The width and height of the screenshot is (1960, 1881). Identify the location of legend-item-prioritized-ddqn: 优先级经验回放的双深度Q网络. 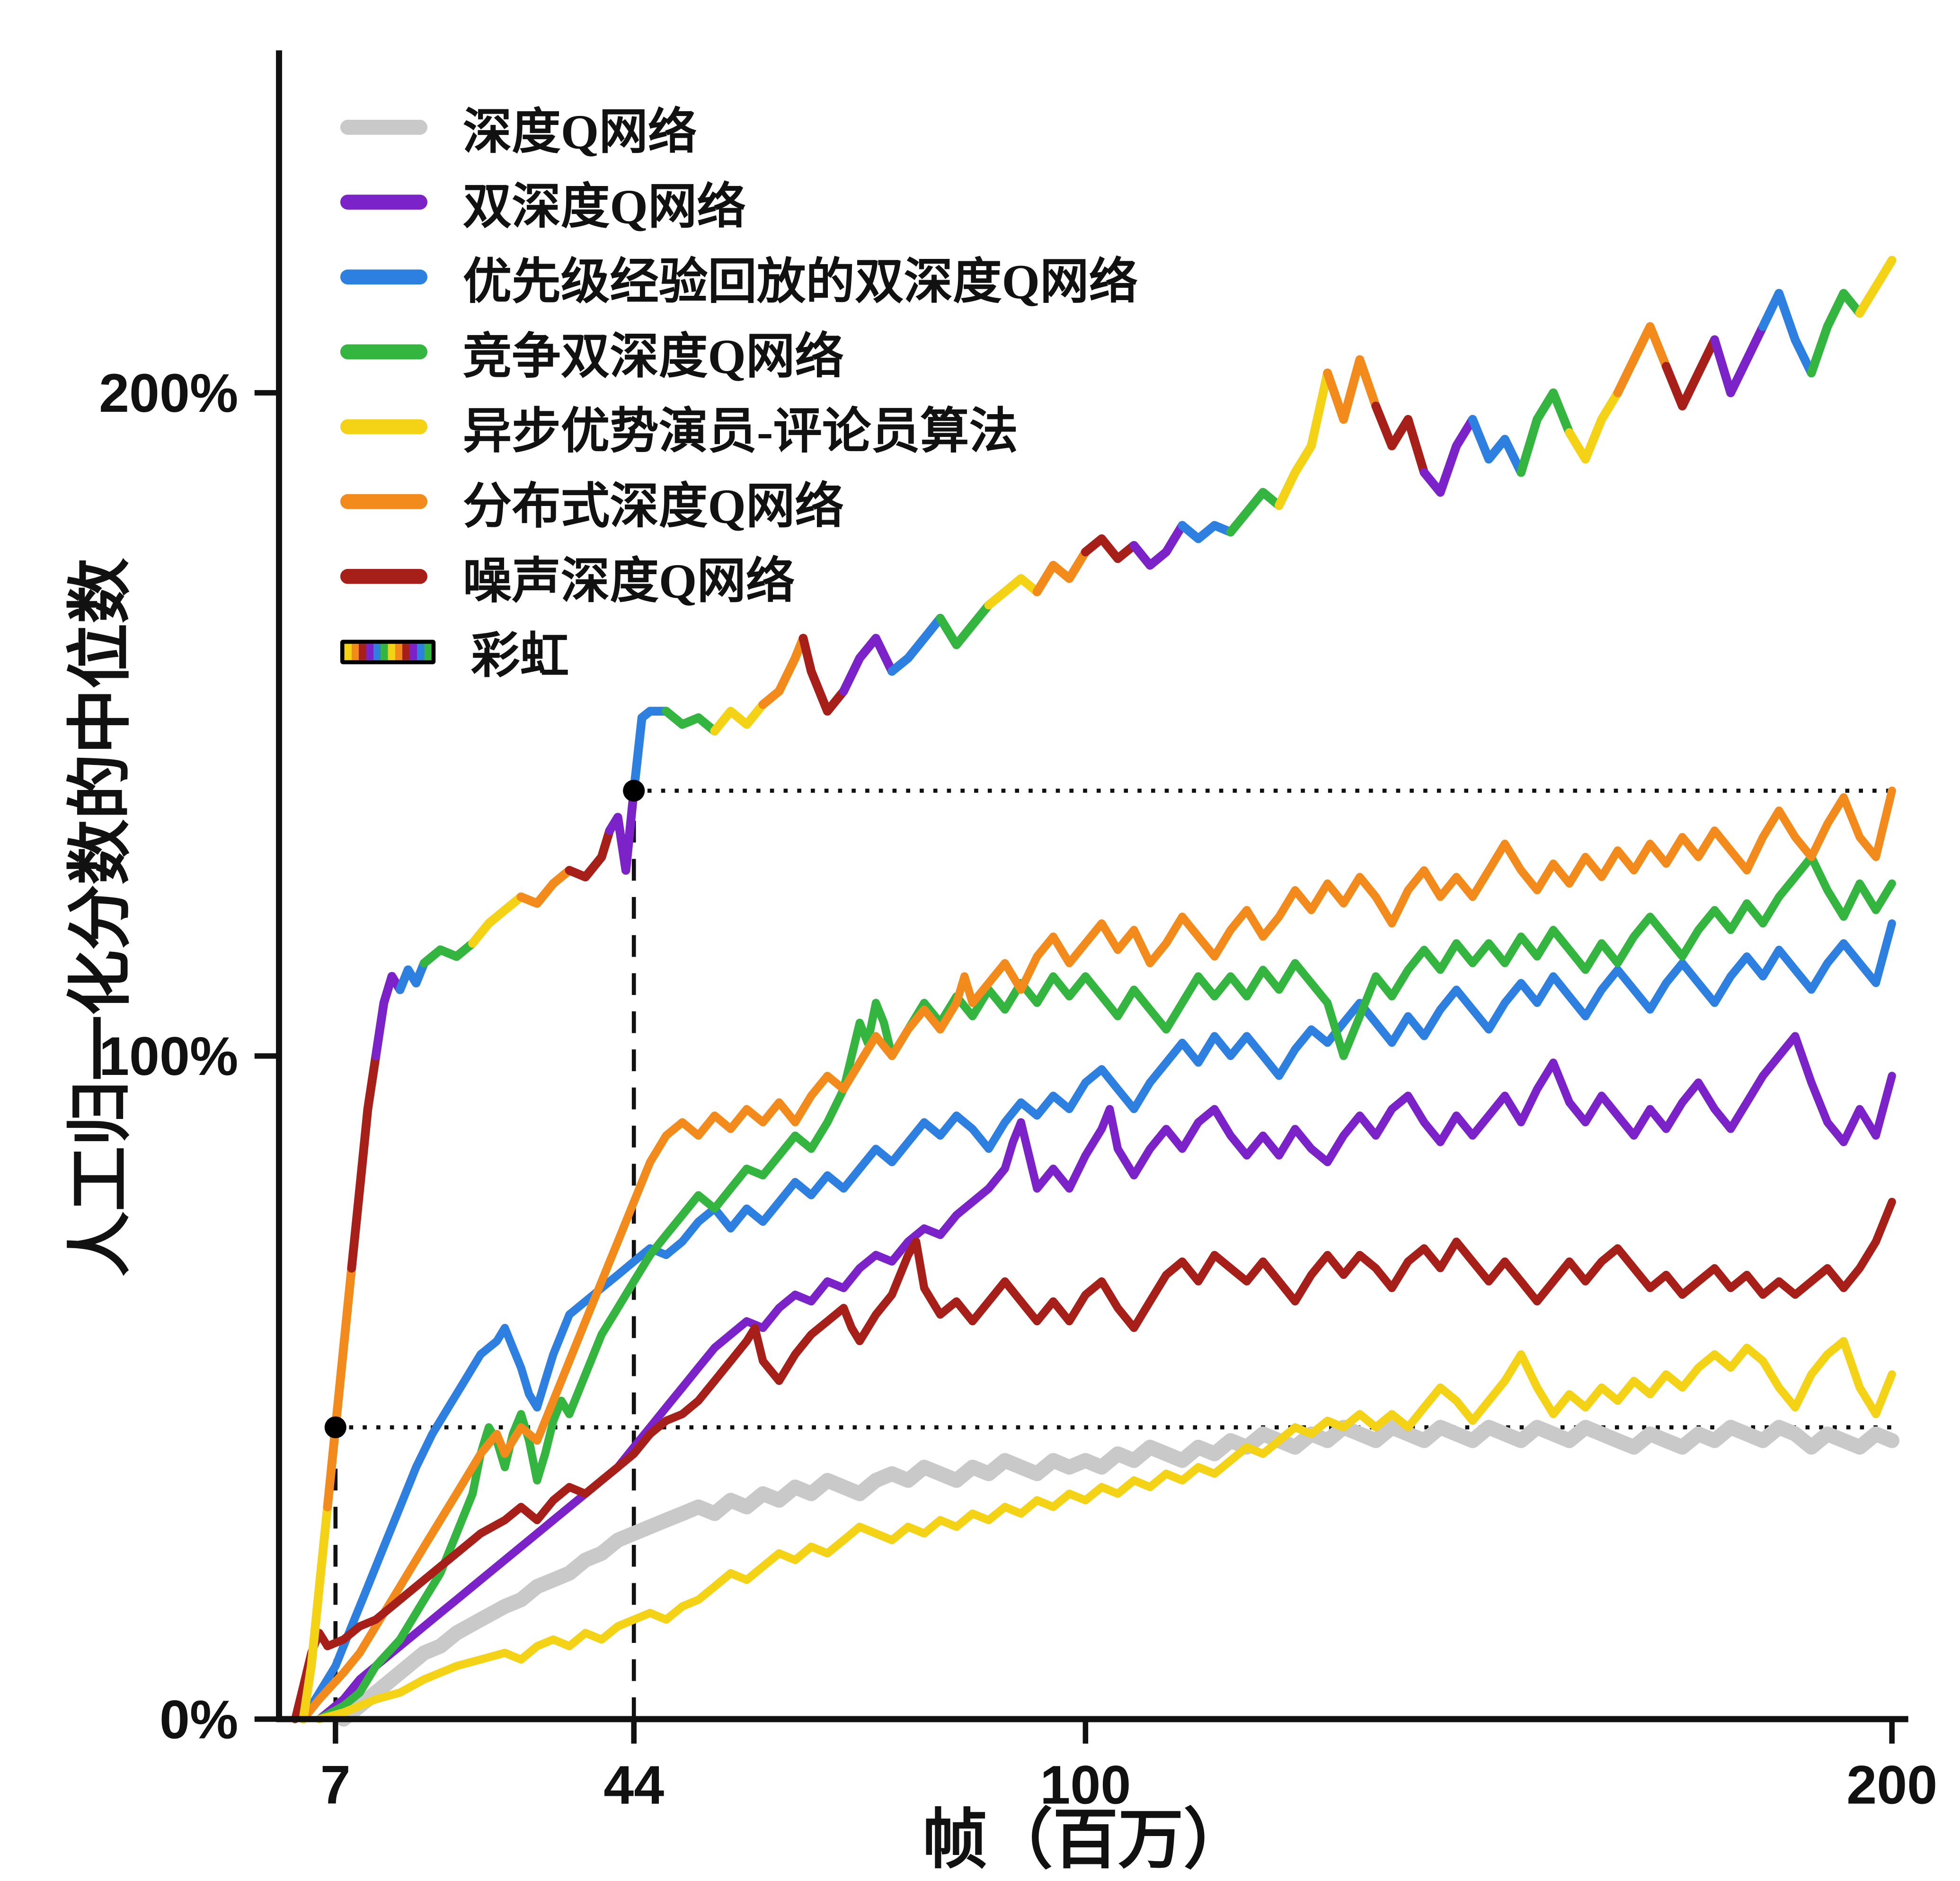
(739, 277).